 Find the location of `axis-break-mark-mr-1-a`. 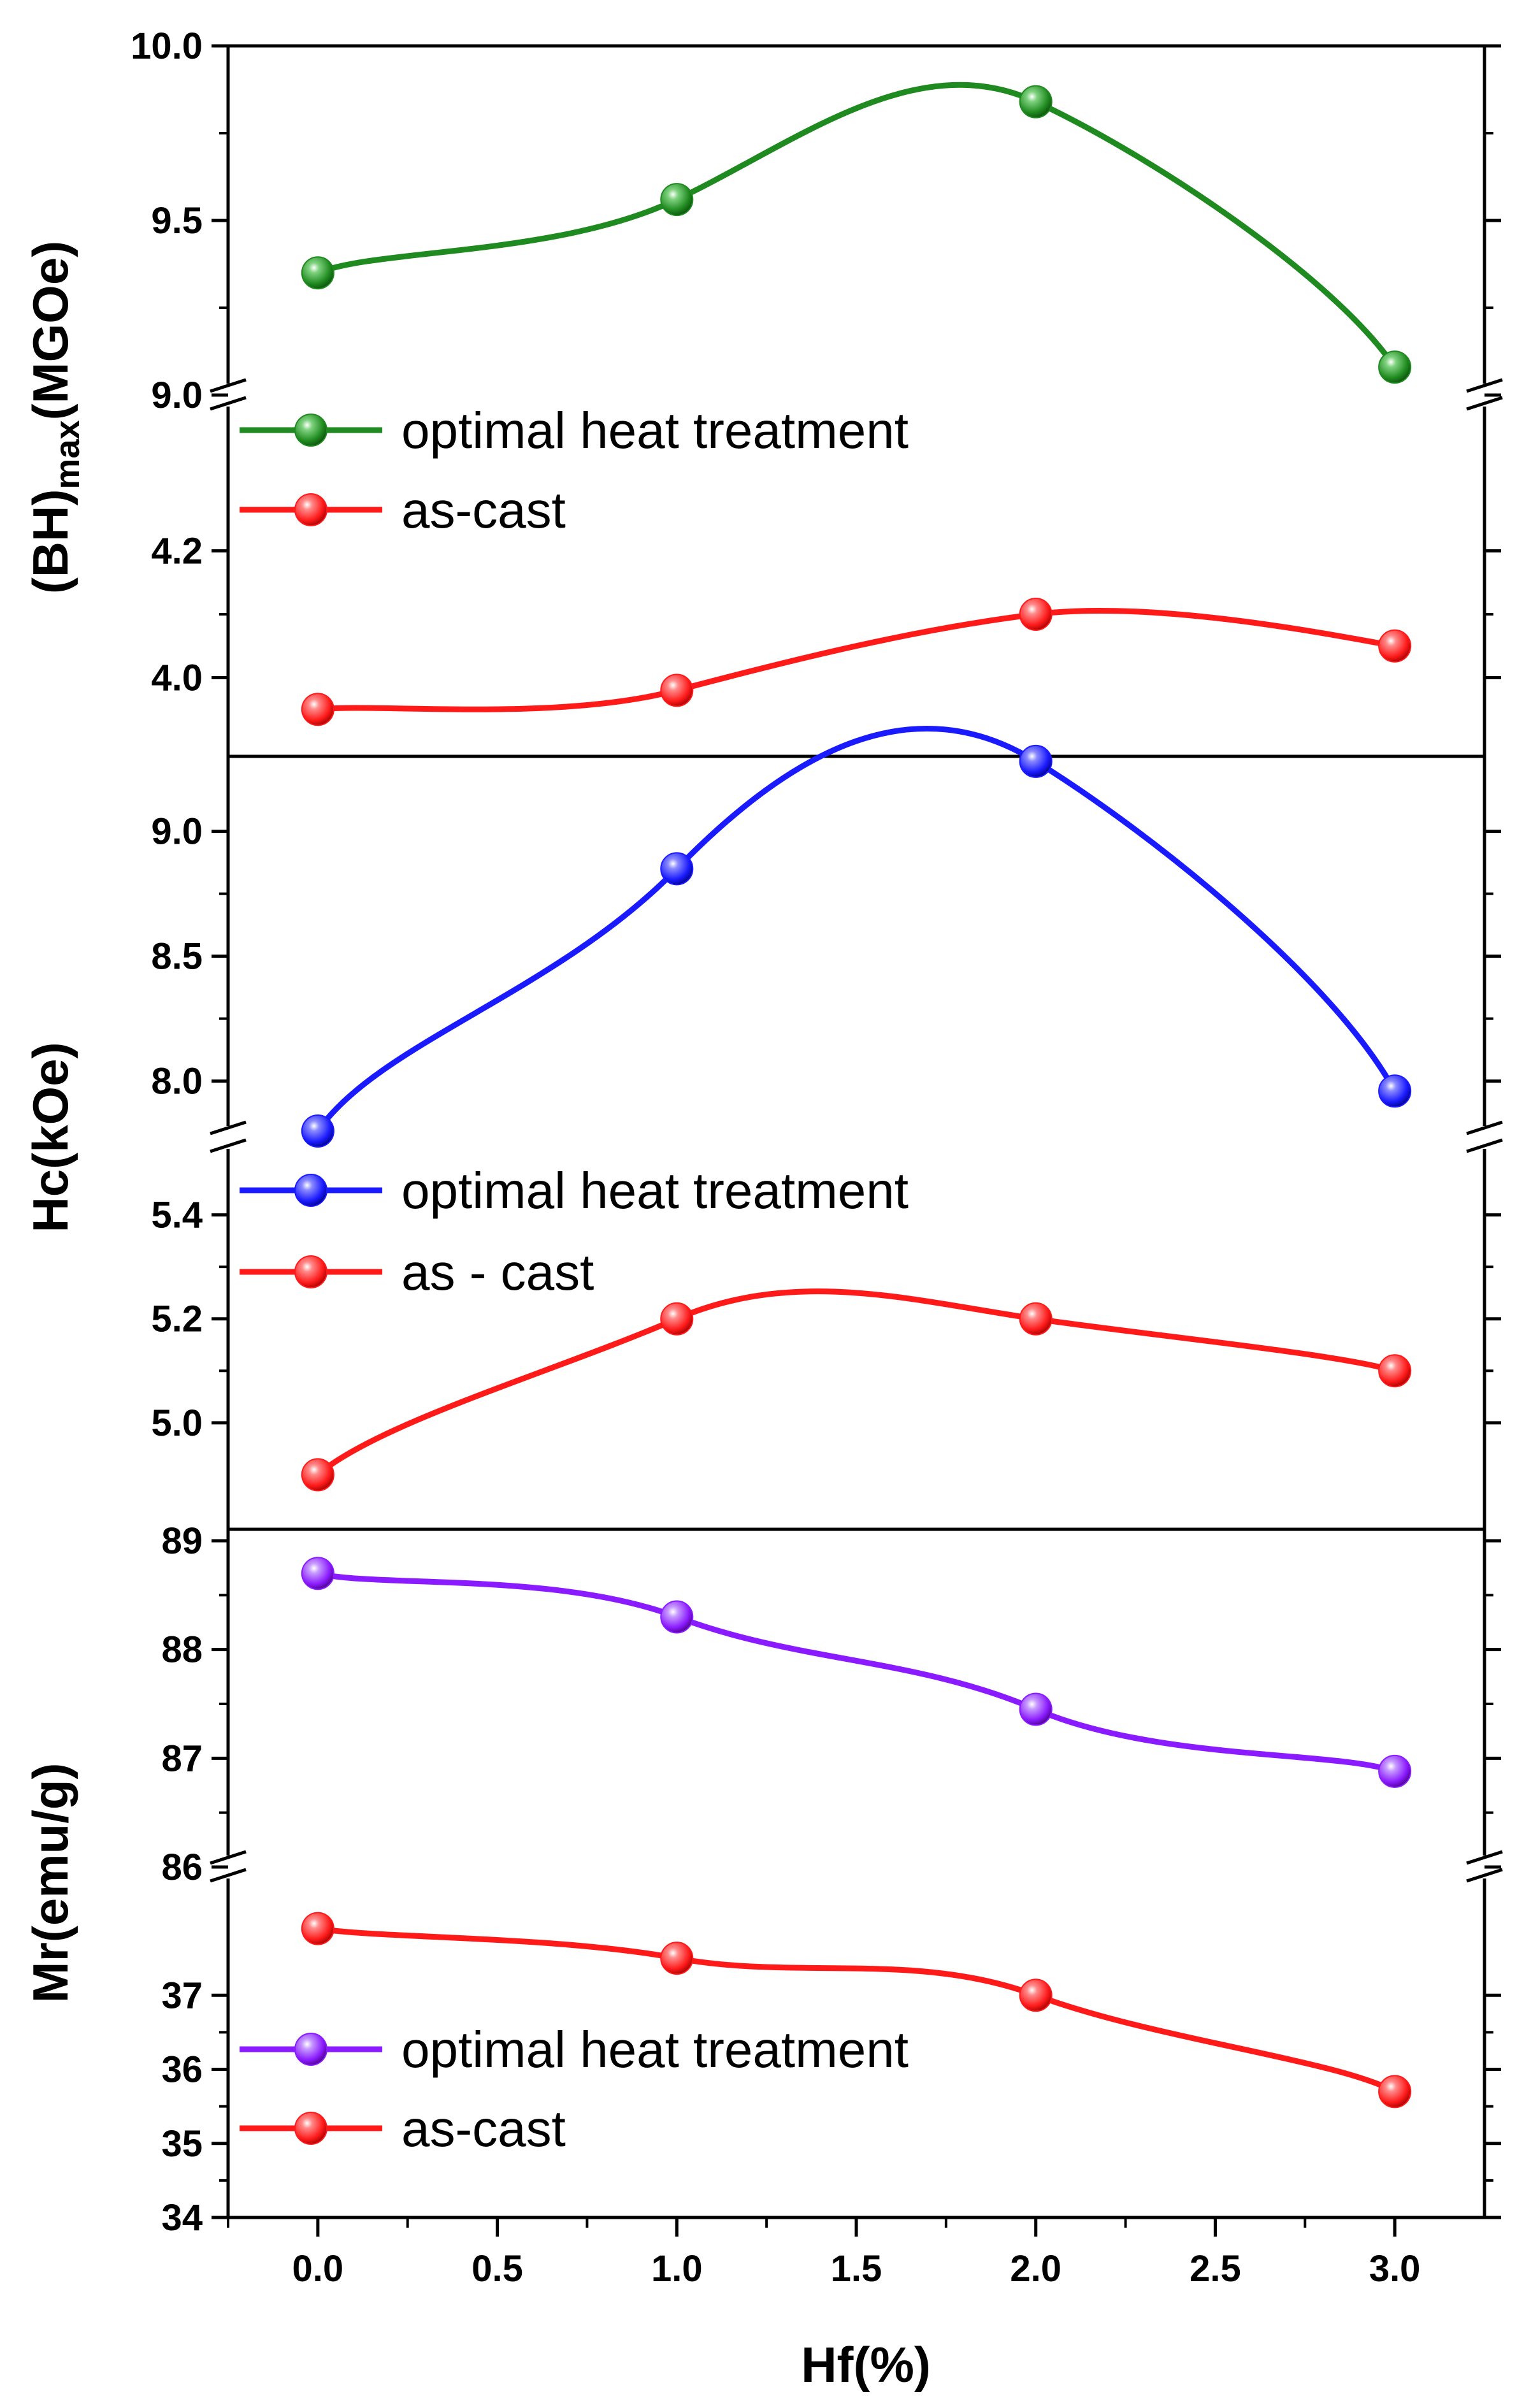

axis-break-mark-mr-1-a is located at coordinates (1484, 1857).